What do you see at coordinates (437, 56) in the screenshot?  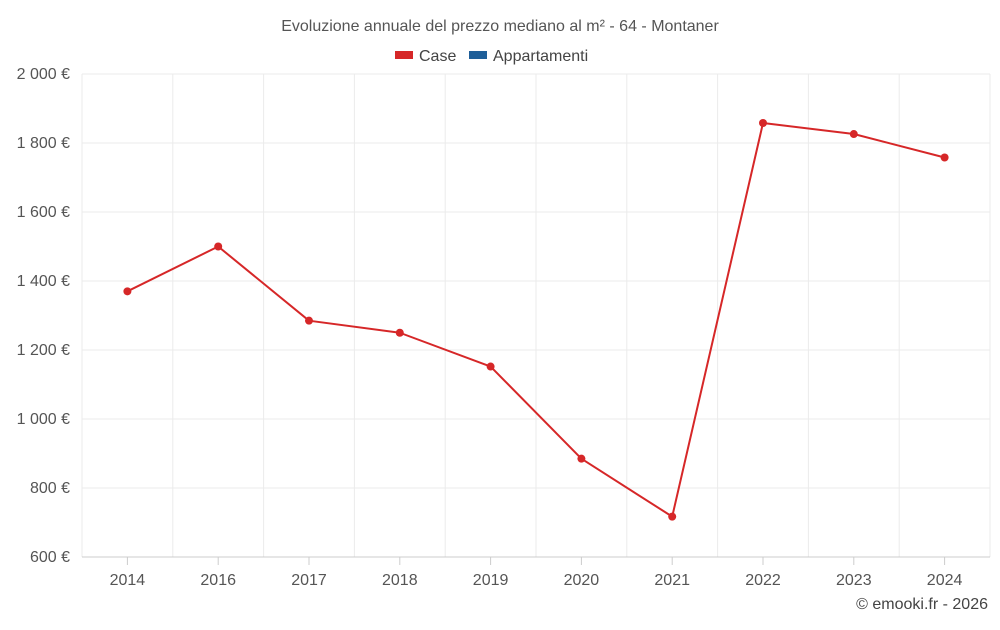 I see `legend-label-case: Case` at bounding box center [437, 56].